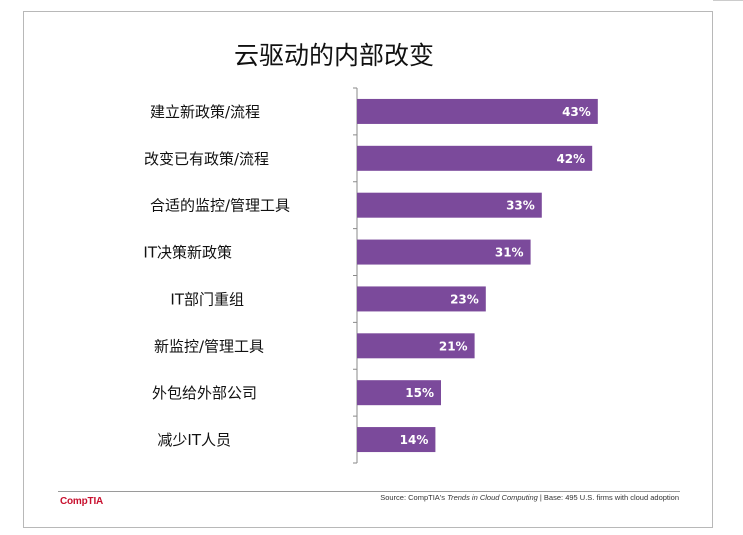 Image resolution: width=743 pixels, height=535 pixels. Describe the element at coordinates (520, 206) in the screenshot. I see `data-label: 33%` at that location.